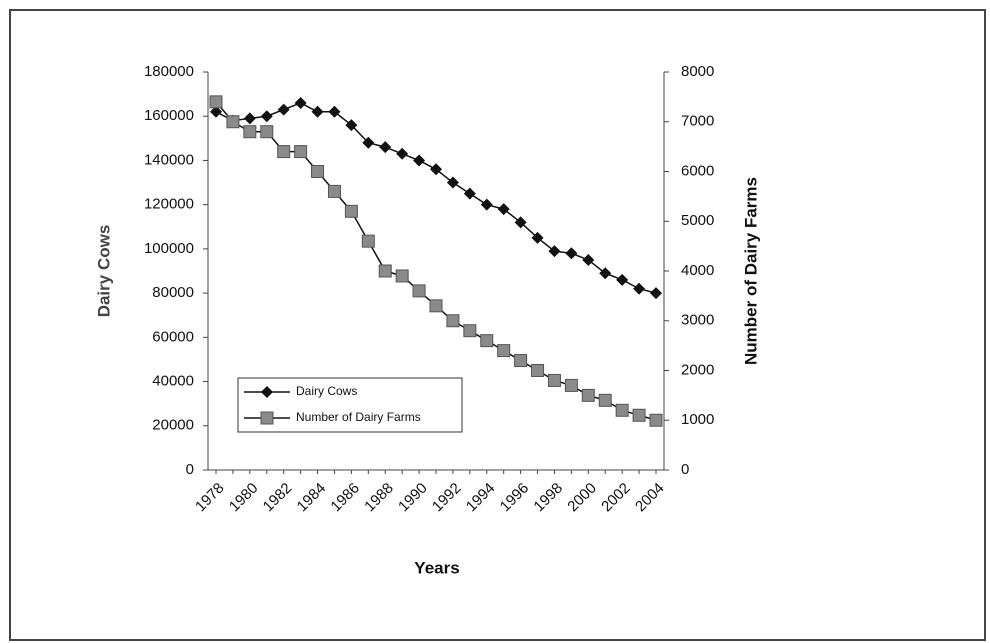 This screenshot has width=990, height=643. Describe the element at coordinates (697, 419) in the screenshot. I see `y2-tick-label: 1000` at that location.